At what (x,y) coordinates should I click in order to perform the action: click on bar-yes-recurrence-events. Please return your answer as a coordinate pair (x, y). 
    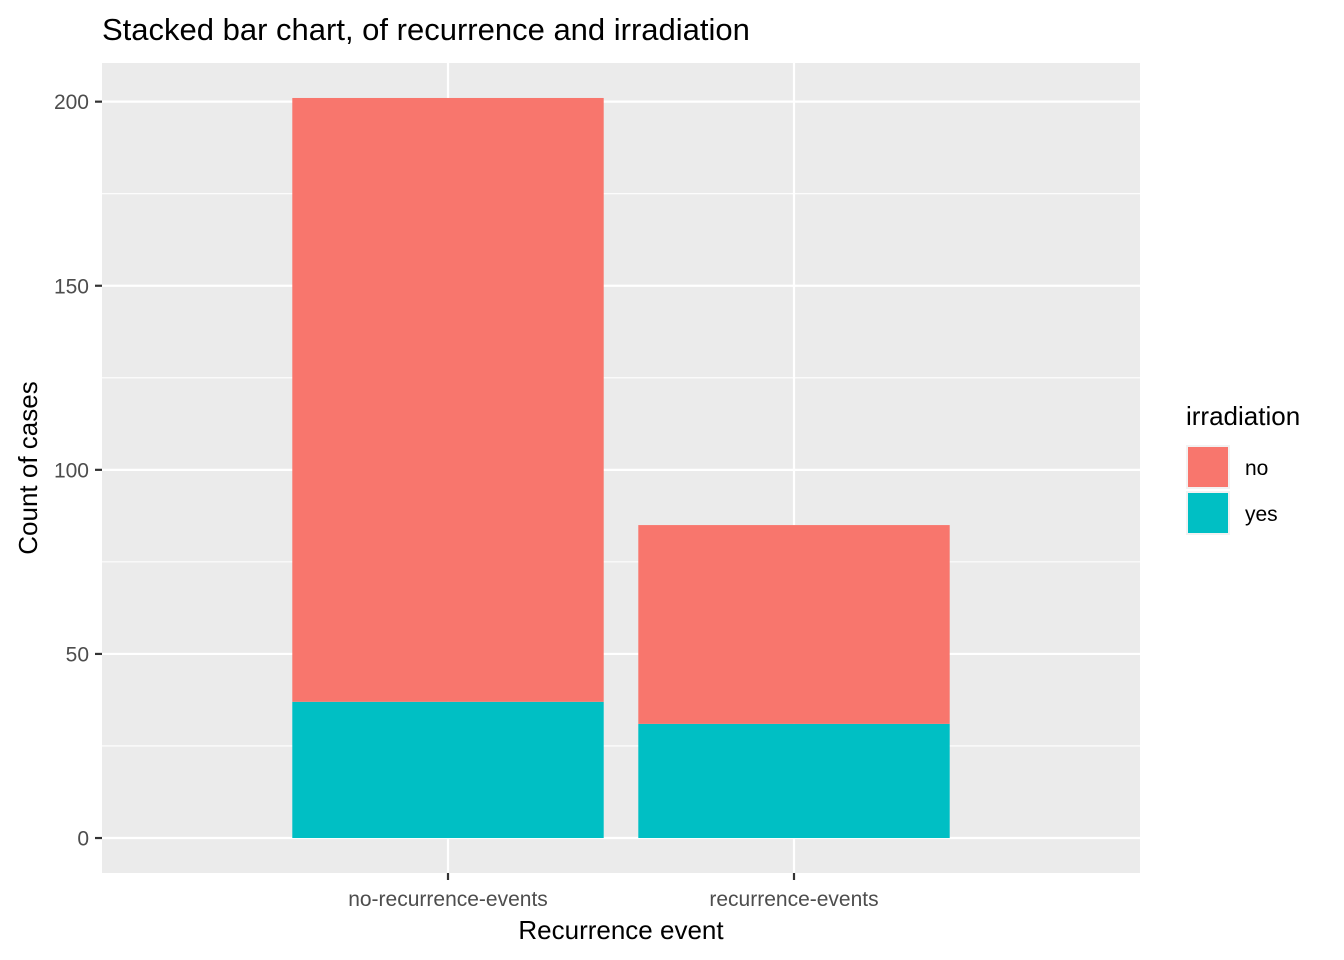
    Looking at the image, I should click on (794, 781).